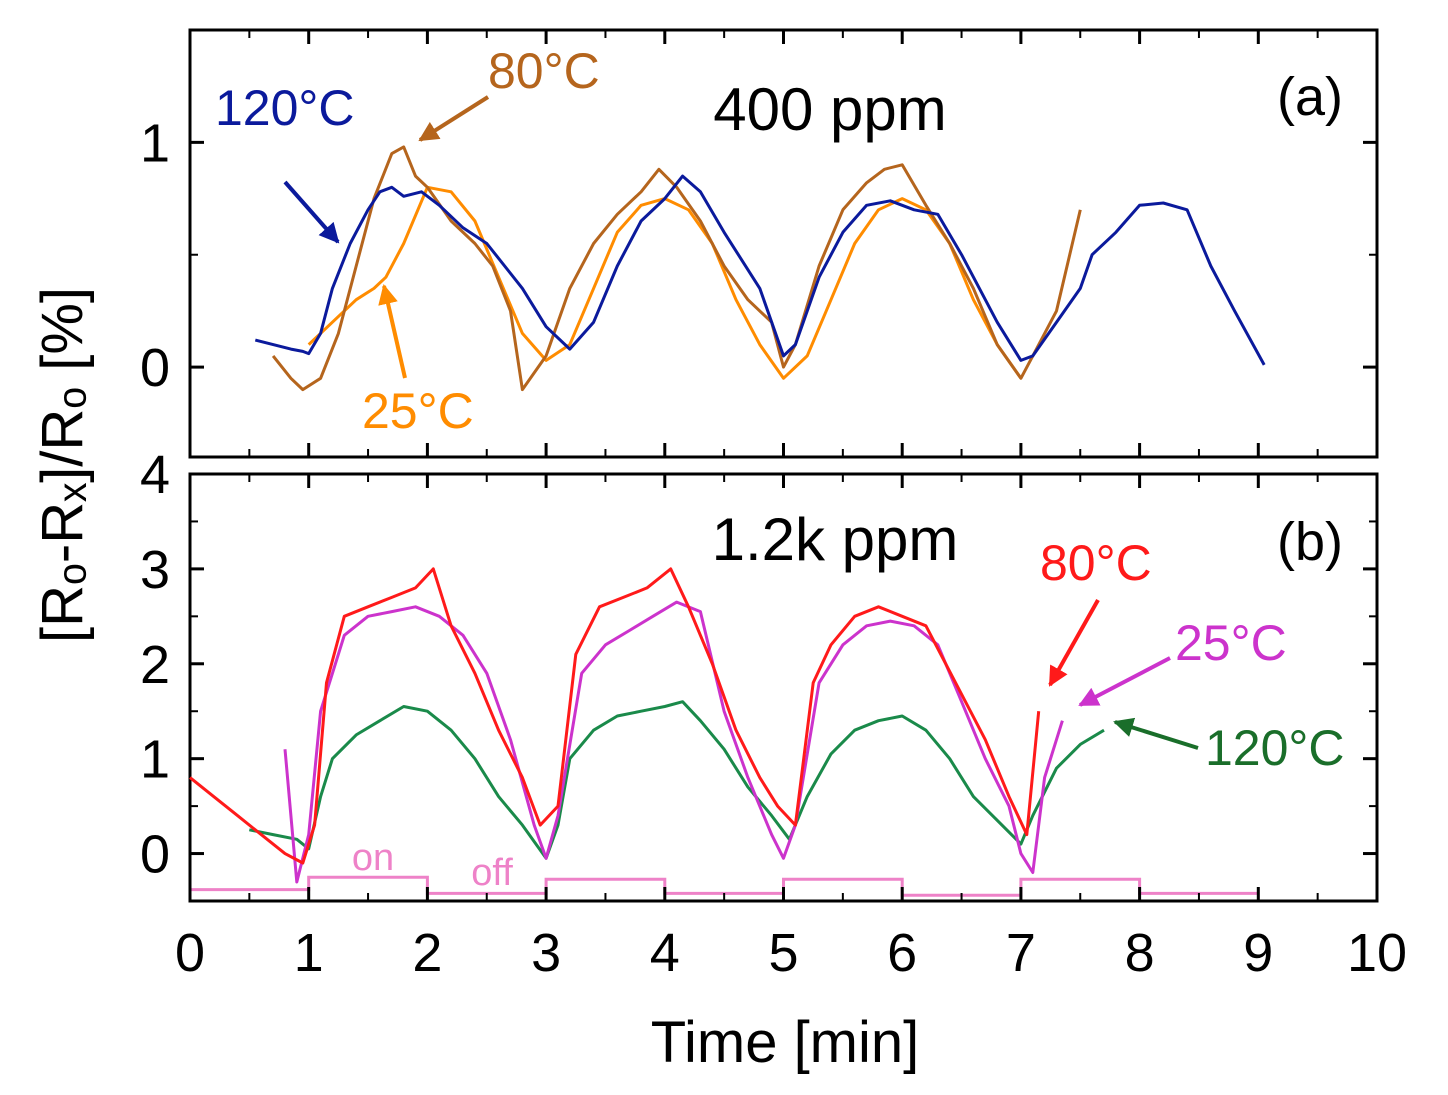 Image resolution: width=1448 pixels, height=1095 pixels. I want to click on x-tick-label: 2, so click(427, 953).